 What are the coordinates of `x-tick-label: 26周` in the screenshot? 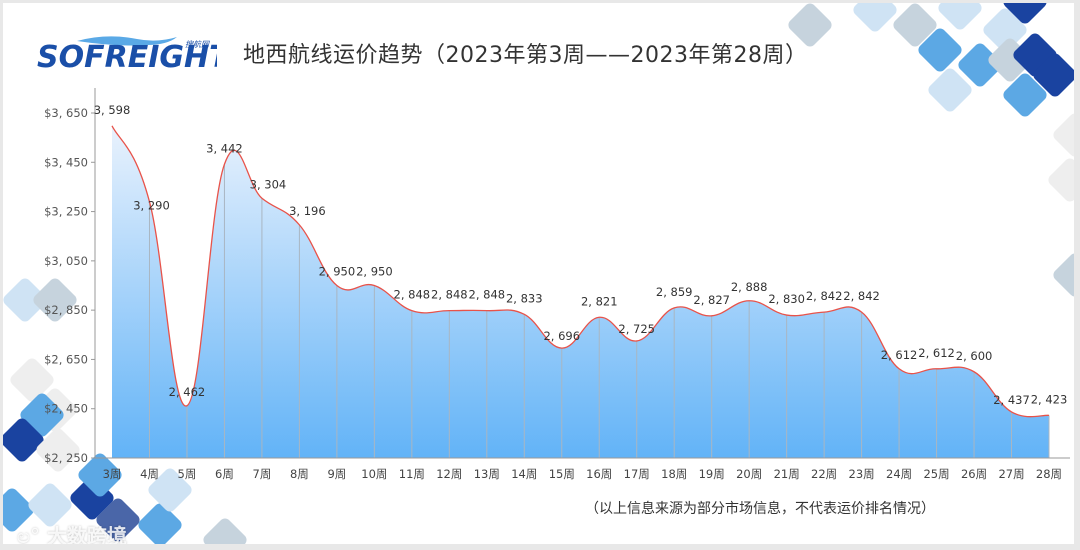 It's located at (974, 474).